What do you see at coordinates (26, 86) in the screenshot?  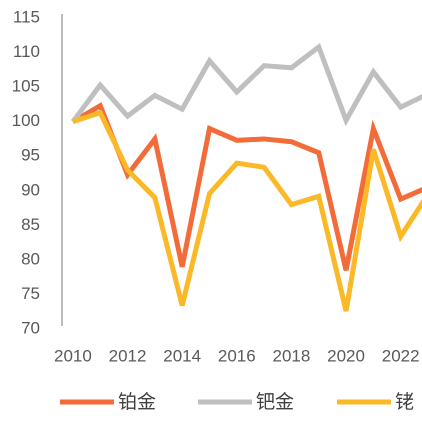 I see `y-tick-label: 105` at bounding box center [26, 86].